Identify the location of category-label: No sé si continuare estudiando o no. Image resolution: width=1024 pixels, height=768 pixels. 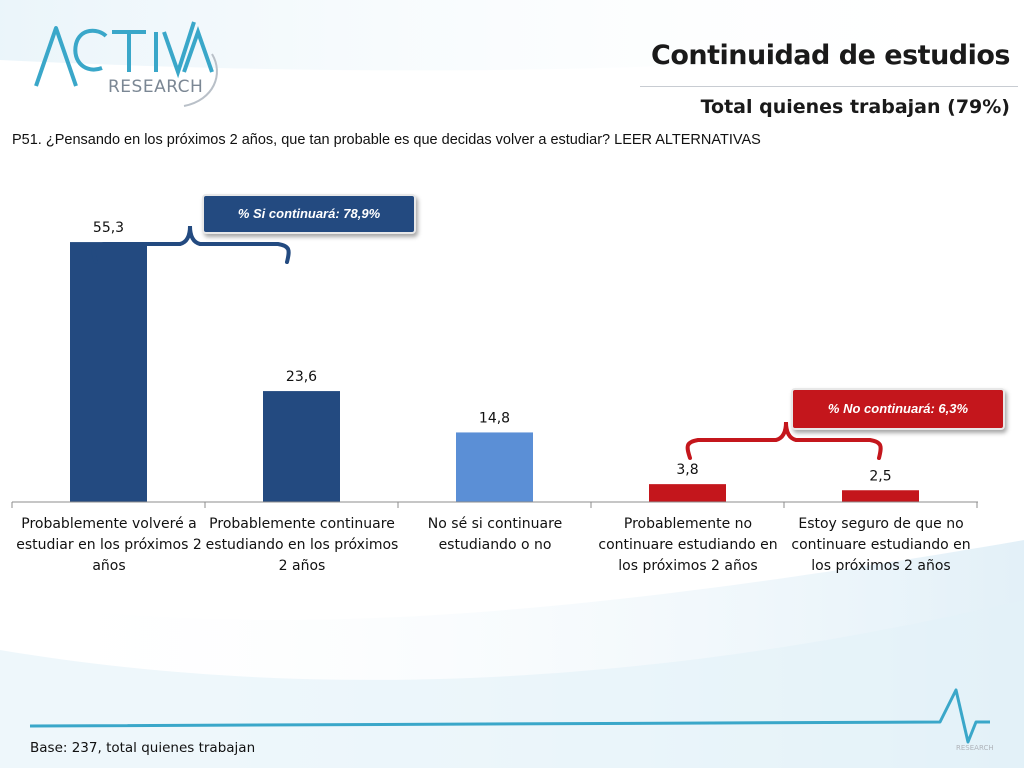
(495, 534).